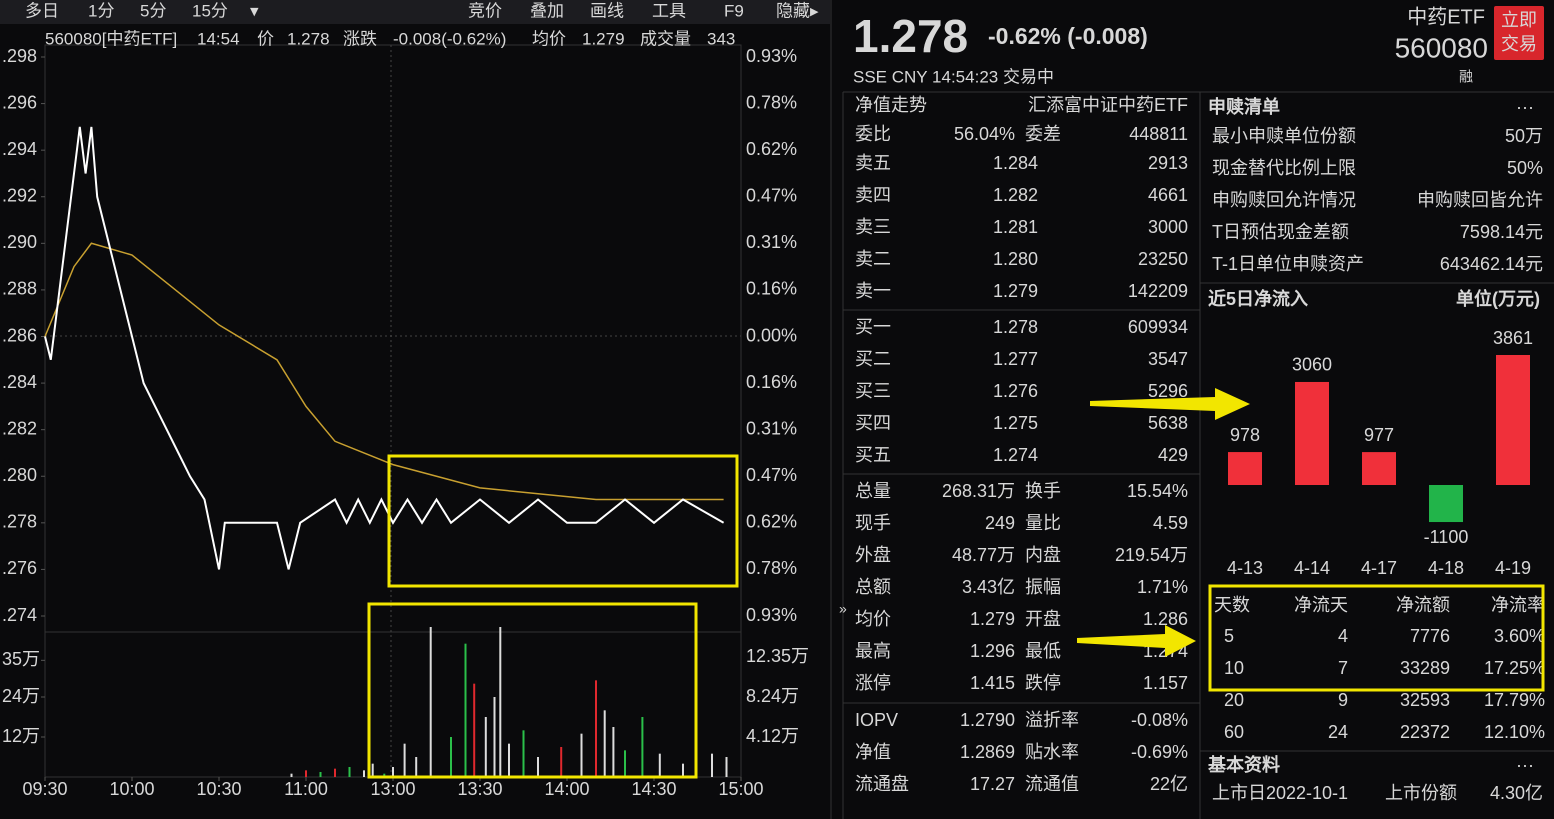  I want to click on bid-price: 1.275, so click(1015, 423).